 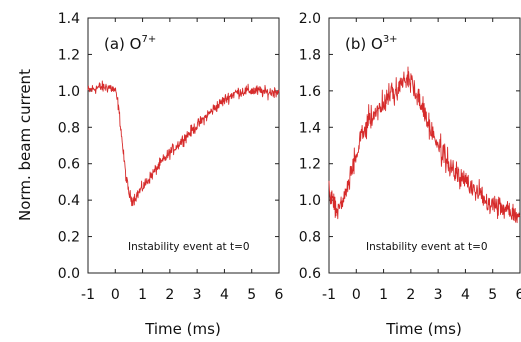 What do you see at coordinates (310, 92) in the screenshot?
I see `panel-b-y-tick-label: 1.6` at bounding box center [310, 92].